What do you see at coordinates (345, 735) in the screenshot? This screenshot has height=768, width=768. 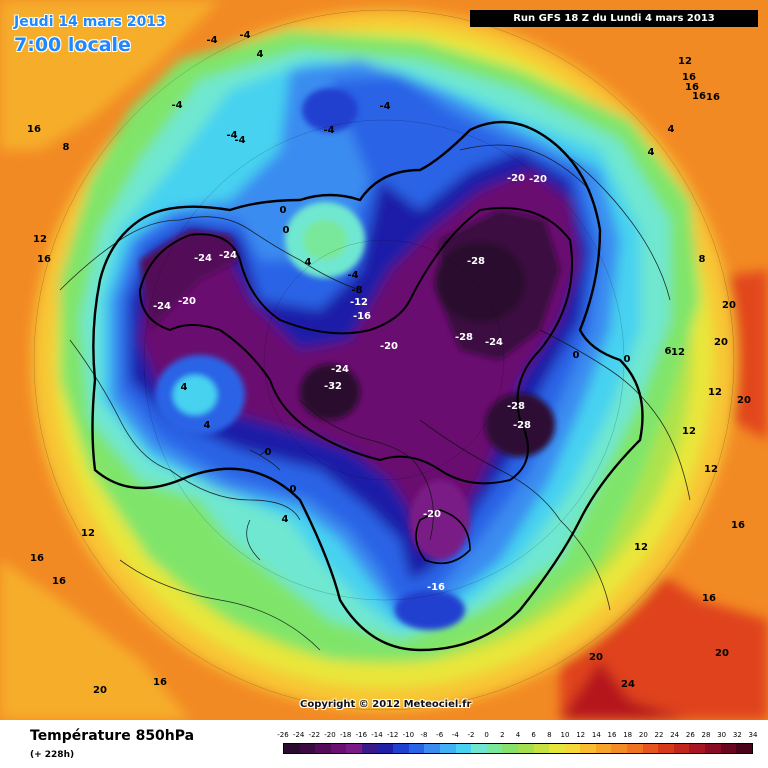 I see `scale-tick-label: -18` at bounding box center [345, 735].